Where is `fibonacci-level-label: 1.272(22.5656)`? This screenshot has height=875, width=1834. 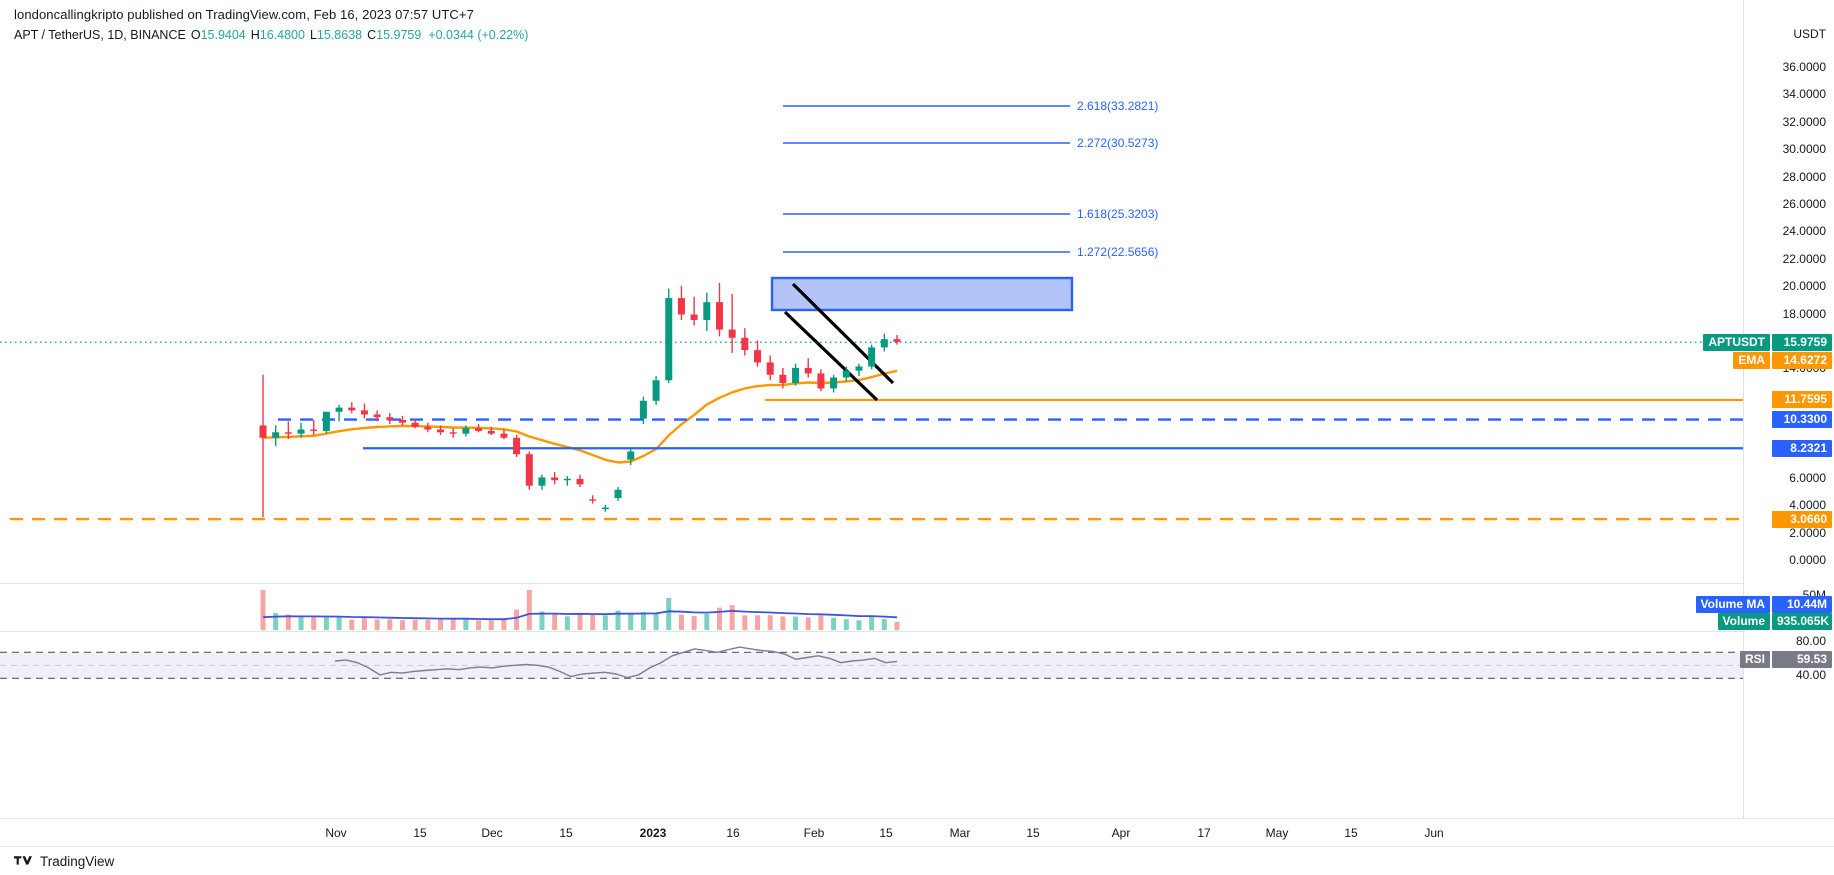 fibonacci-level-label: 1.272(22.5656) is located at coordinates (1118, 252).